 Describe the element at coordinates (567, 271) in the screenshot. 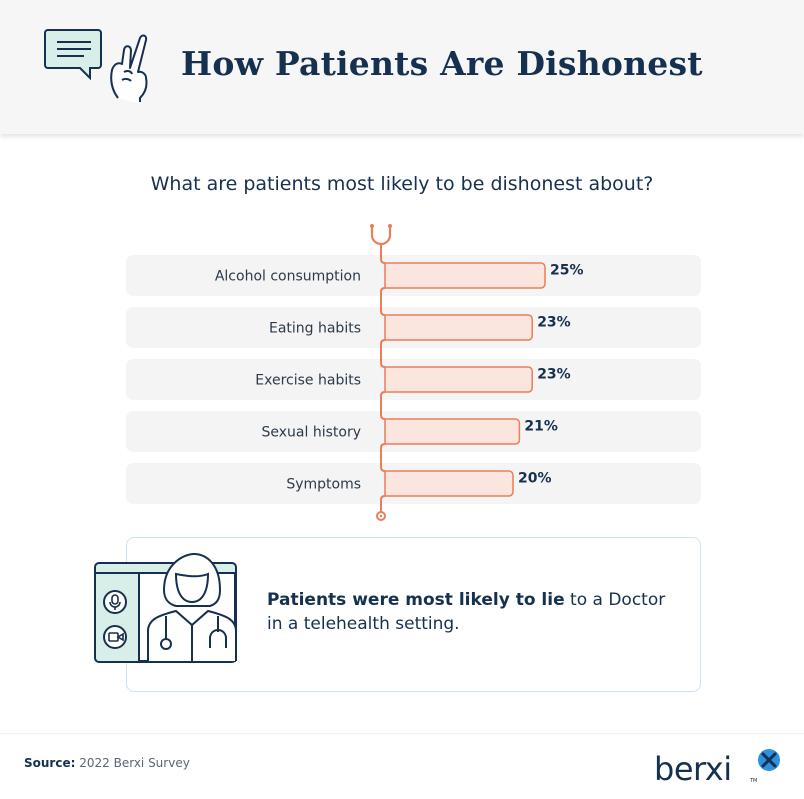

I see `value-label: 25%` at that location.